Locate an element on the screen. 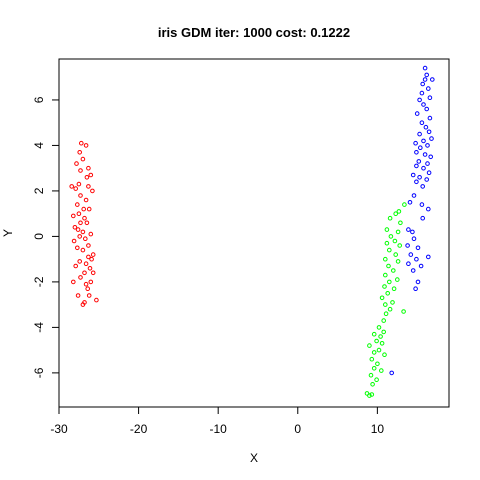 Image resolution: width=480 pixels, height=480 pixels. x-tick-label: -30 is located at coordinates (59, 429).